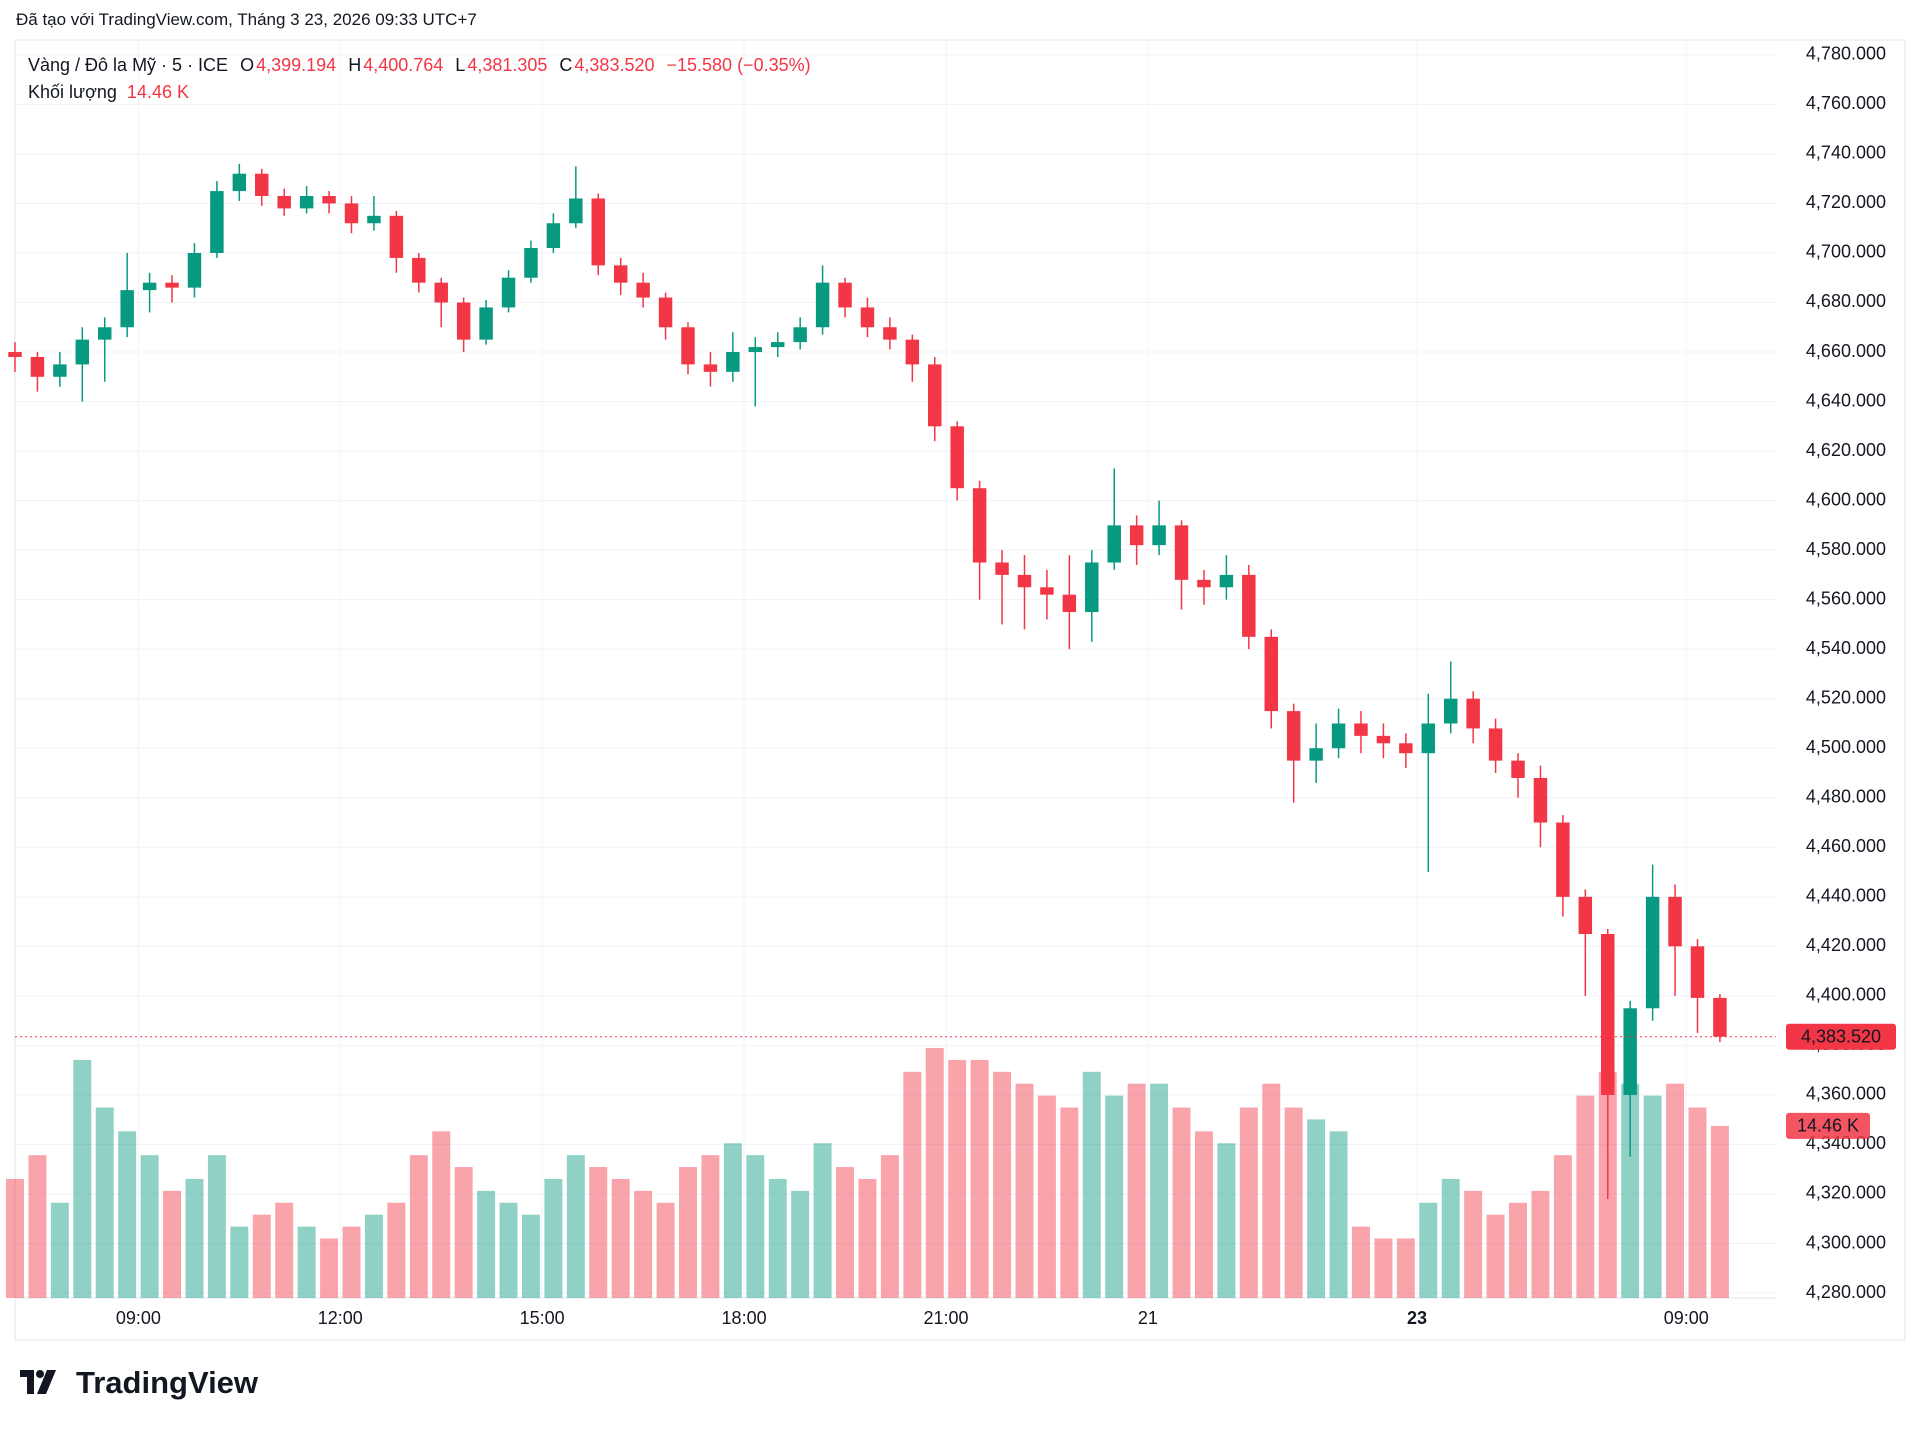 Image resolution: width=1920 pixels, height=1433 pixels. I want to click on c-key: C, so click(566, 65).